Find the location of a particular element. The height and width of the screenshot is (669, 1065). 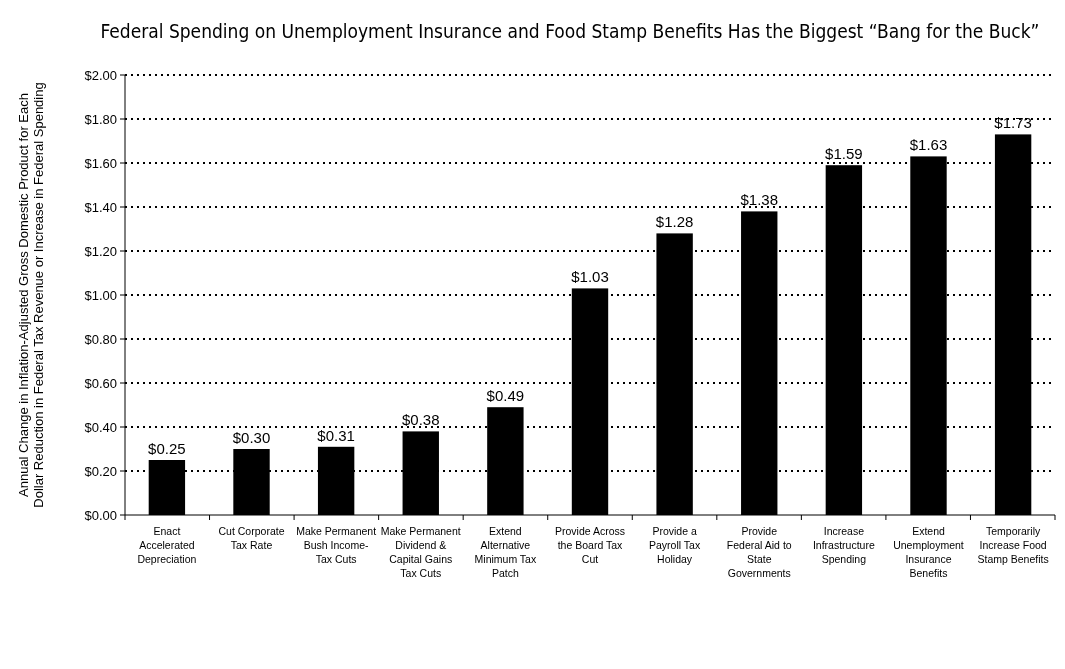

x-tick-label: Provide a Payroll Tax Holiday is located at coordinates (675, 545).